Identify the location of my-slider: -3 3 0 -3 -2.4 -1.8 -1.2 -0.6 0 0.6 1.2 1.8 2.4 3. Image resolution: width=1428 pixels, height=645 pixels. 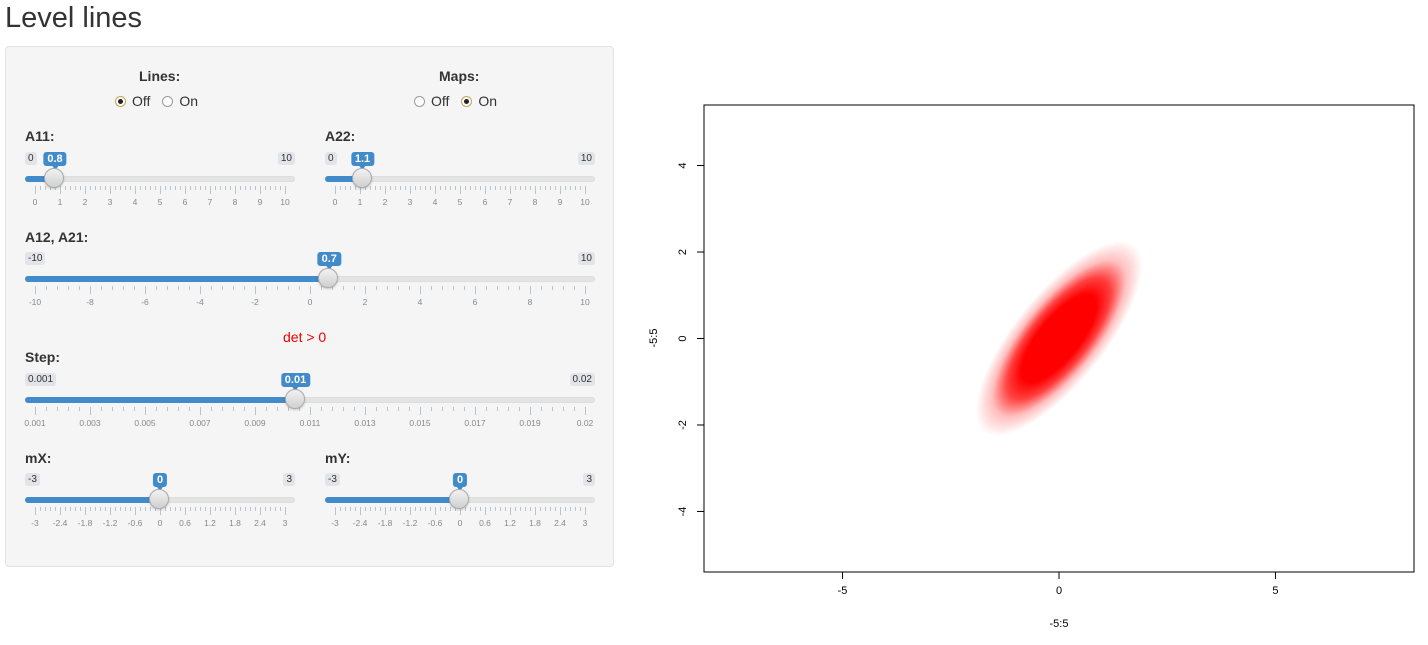
(460, 503).